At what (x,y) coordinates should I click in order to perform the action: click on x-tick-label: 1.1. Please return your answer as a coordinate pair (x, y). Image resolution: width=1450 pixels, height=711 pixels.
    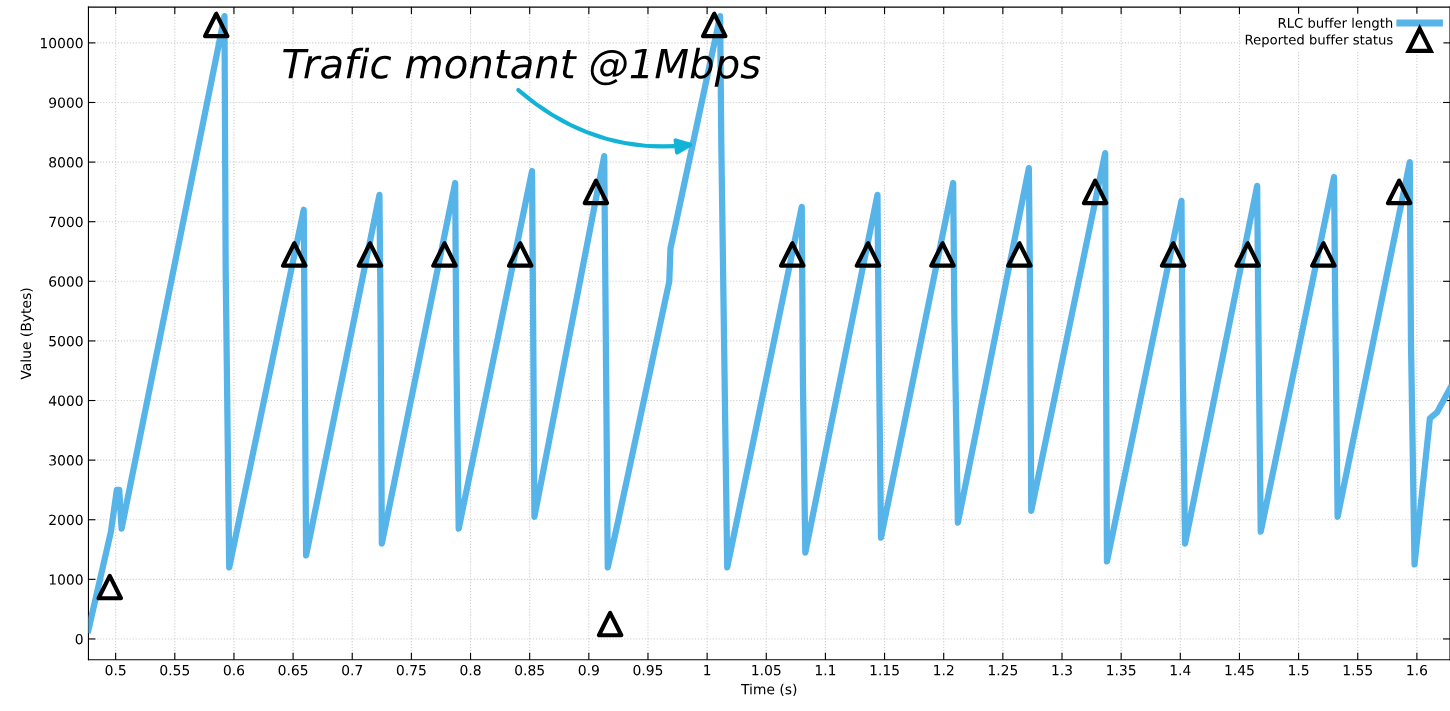
    Looking at the image, I should click on (825, 670).